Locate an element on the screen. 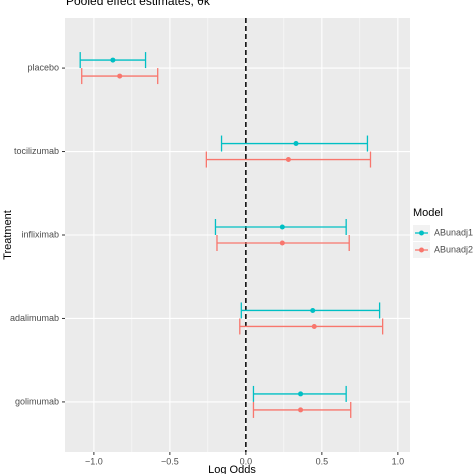  chart-title: Pooled effect estimates, θk is located at coordinates (138, 4).